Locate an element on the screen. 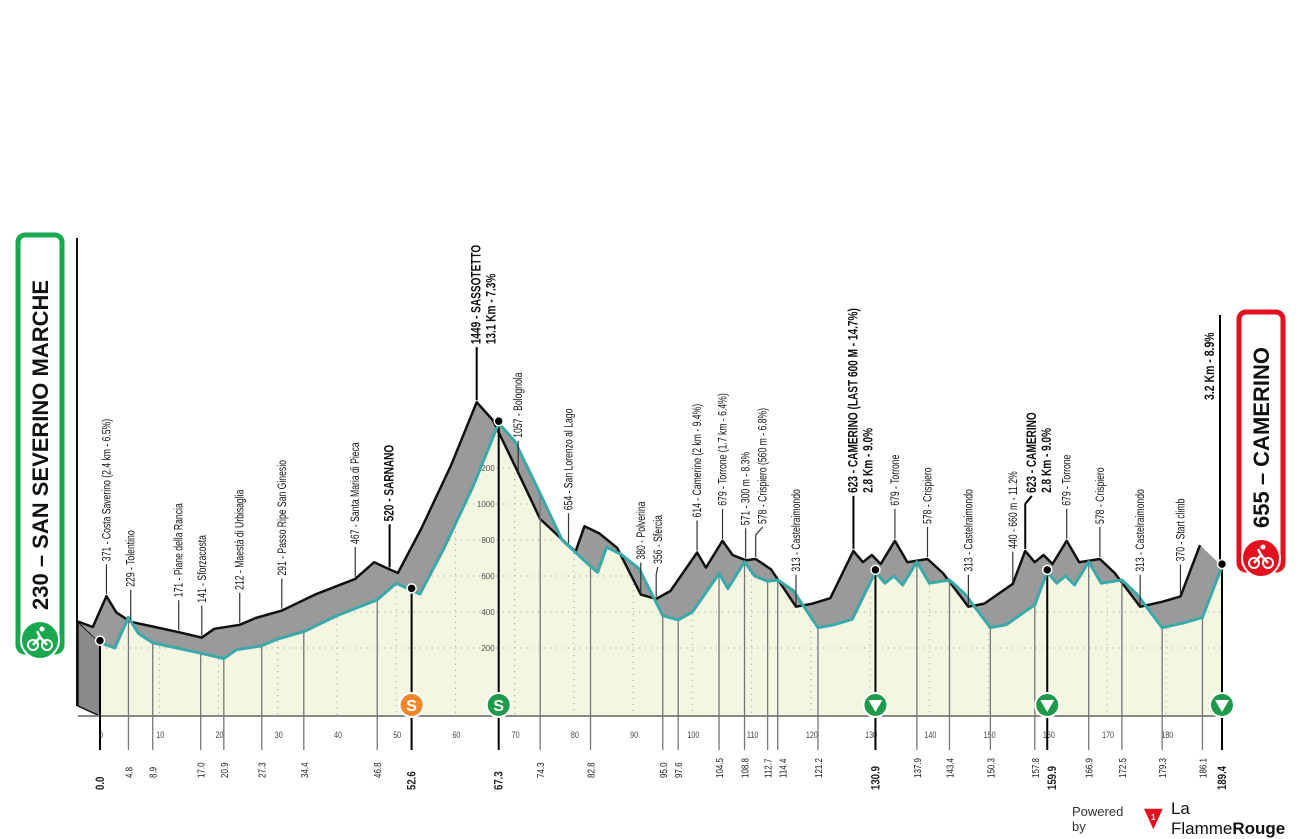 The image size is (1300, 839). x-tick-label: 40 is located at coordinates (338, 735).